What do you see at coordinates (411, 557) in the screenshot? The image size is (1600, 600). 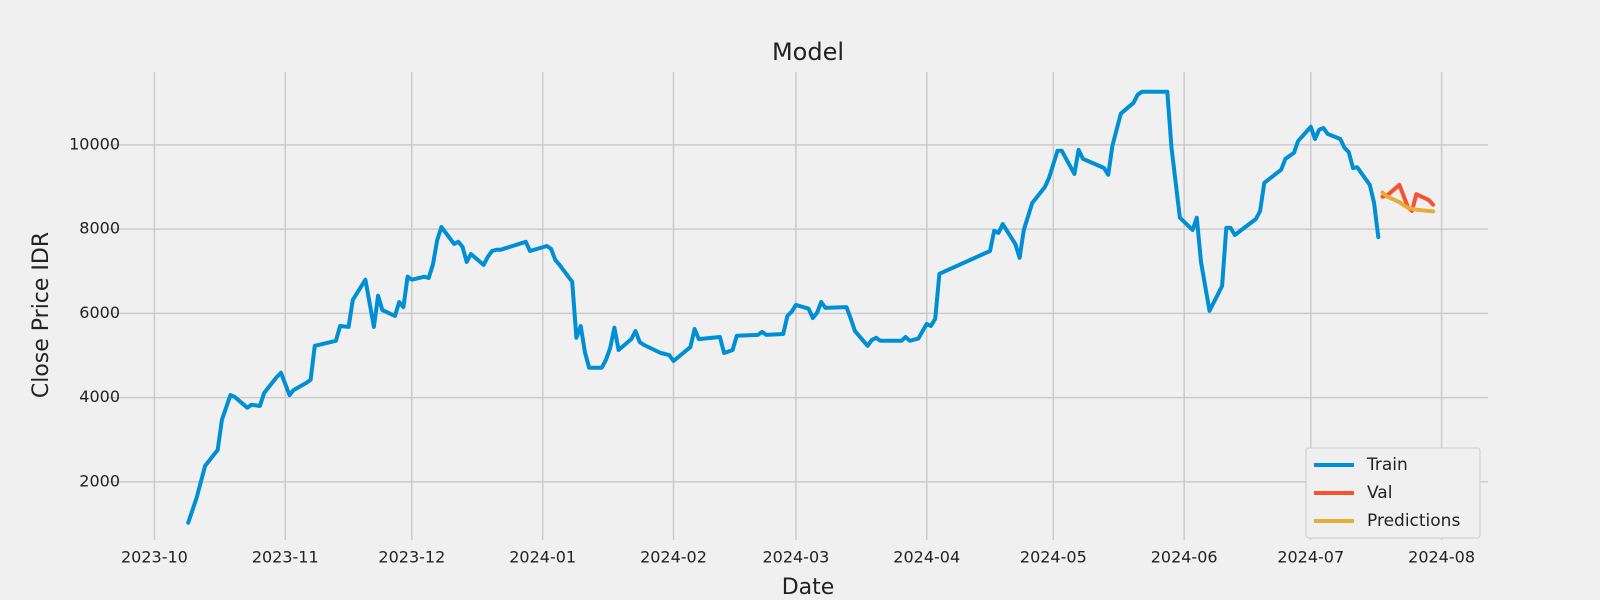 I see `x-tick-label: 2023-12` at bounding box center [411, 557].